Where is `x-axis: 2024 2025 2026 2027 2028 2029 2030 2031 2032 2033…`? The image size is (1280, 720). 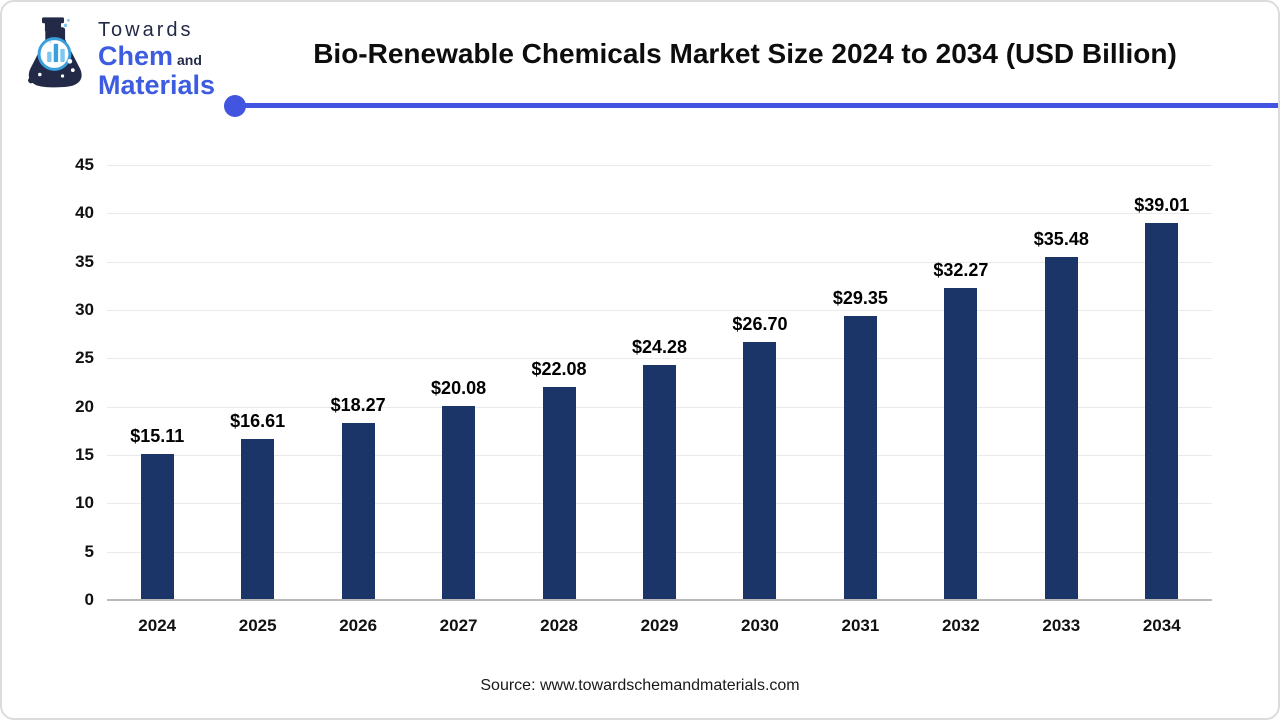
x-axis: 2024 2025 2026 2027 2028 2029 2030 2031 2032 2033… is located at coordinates (659, 622).